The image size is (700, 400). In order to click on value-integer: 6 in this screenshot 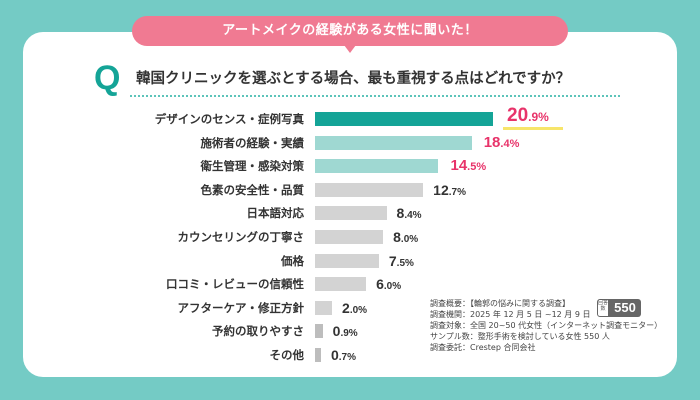, I will do `click(380, 284)`.